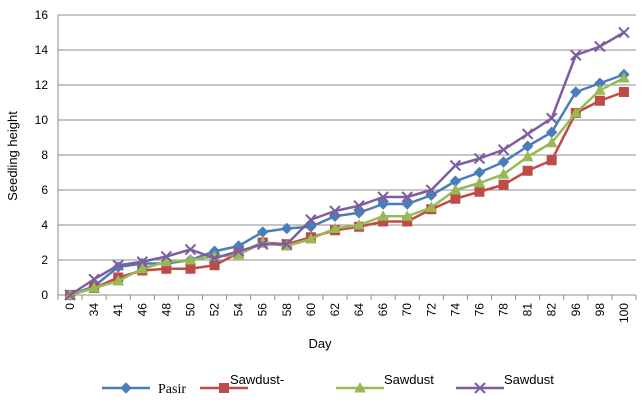 The width and height of the screenshot is (643, 406). I want to click on x-tick-label: 76, so click(479, 310).